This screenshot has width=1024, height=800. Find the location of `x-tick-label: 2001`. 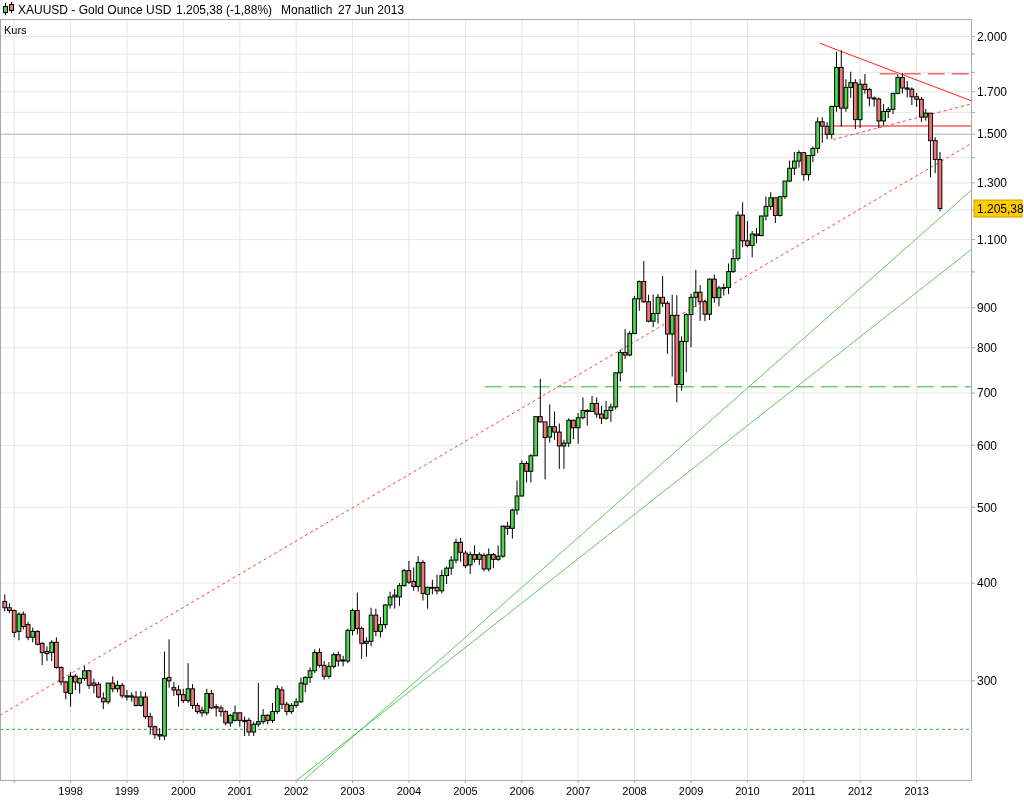

x-tick-label: 2001 is located at coordinates (240, 790).